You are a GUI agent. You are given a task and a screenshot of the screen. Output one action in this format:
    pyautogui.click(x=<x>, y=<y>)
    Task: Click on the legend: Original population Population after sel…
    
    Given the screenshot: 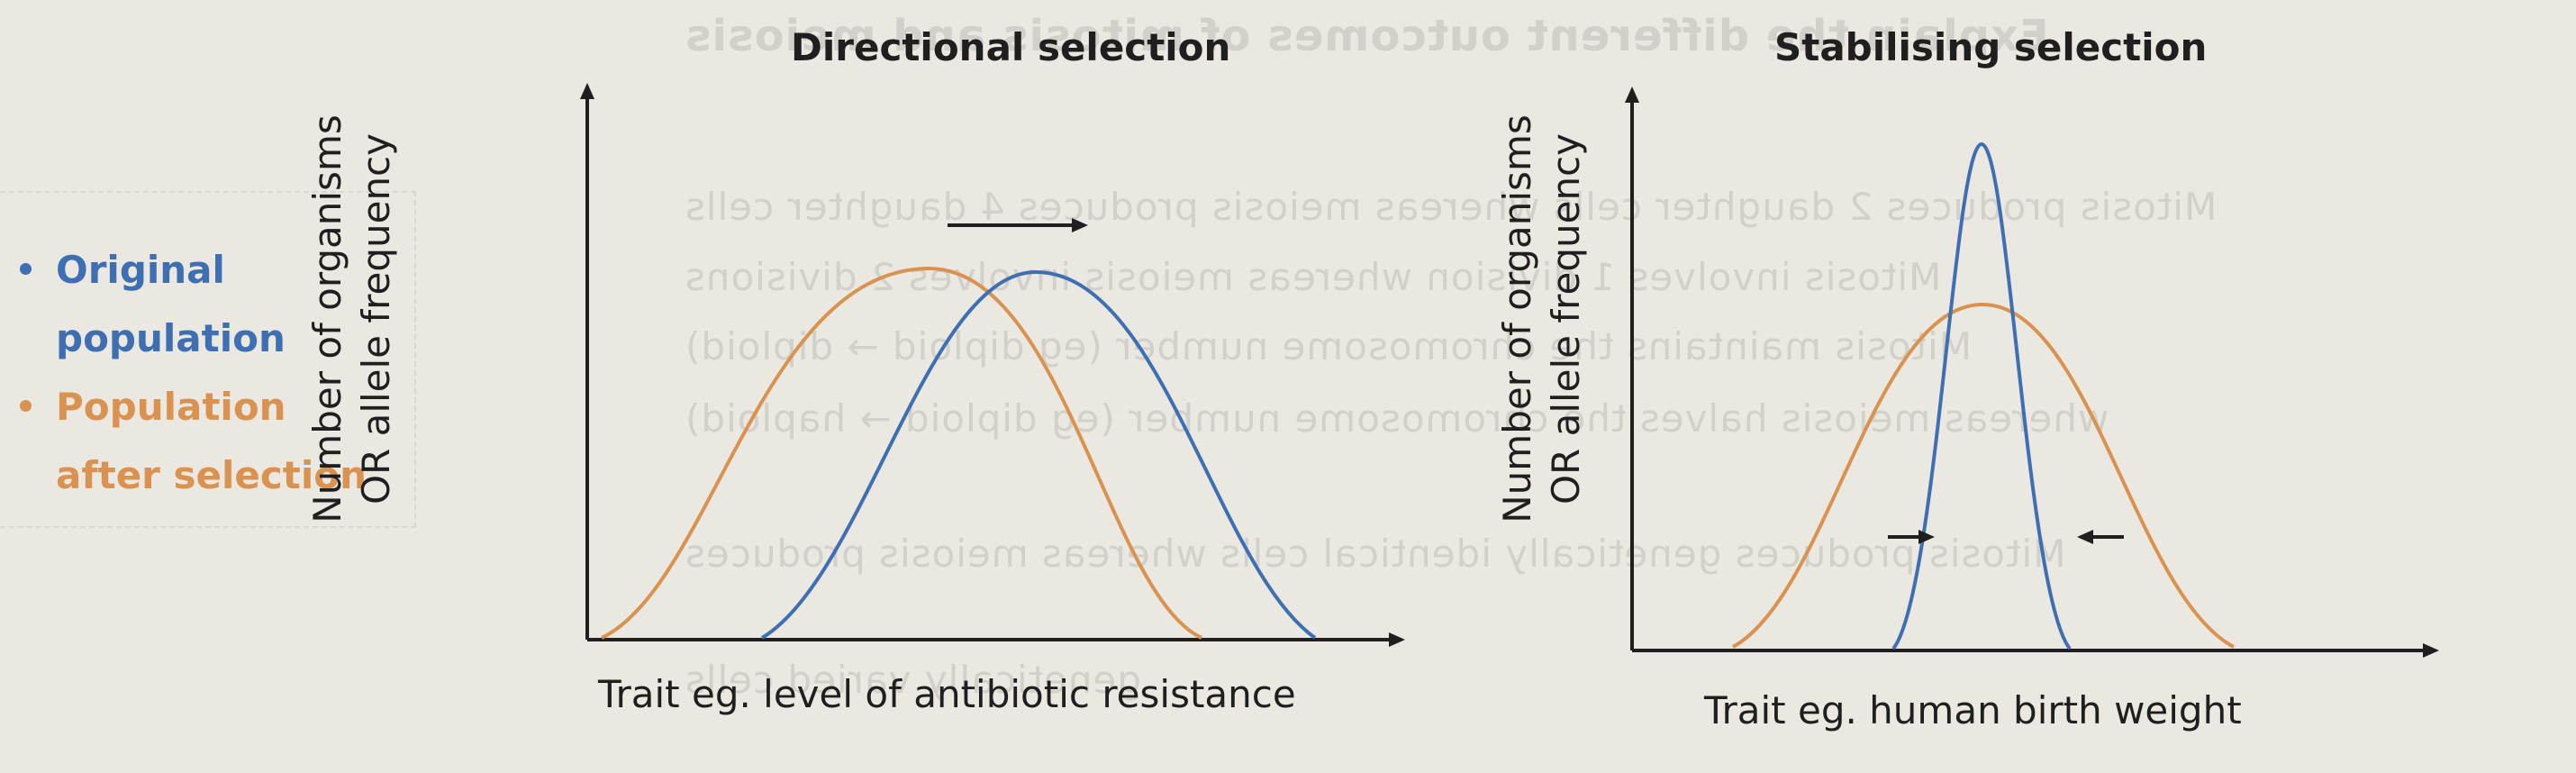 What is the action you would take?
    pyautogui.click(x=187, y=373)
    